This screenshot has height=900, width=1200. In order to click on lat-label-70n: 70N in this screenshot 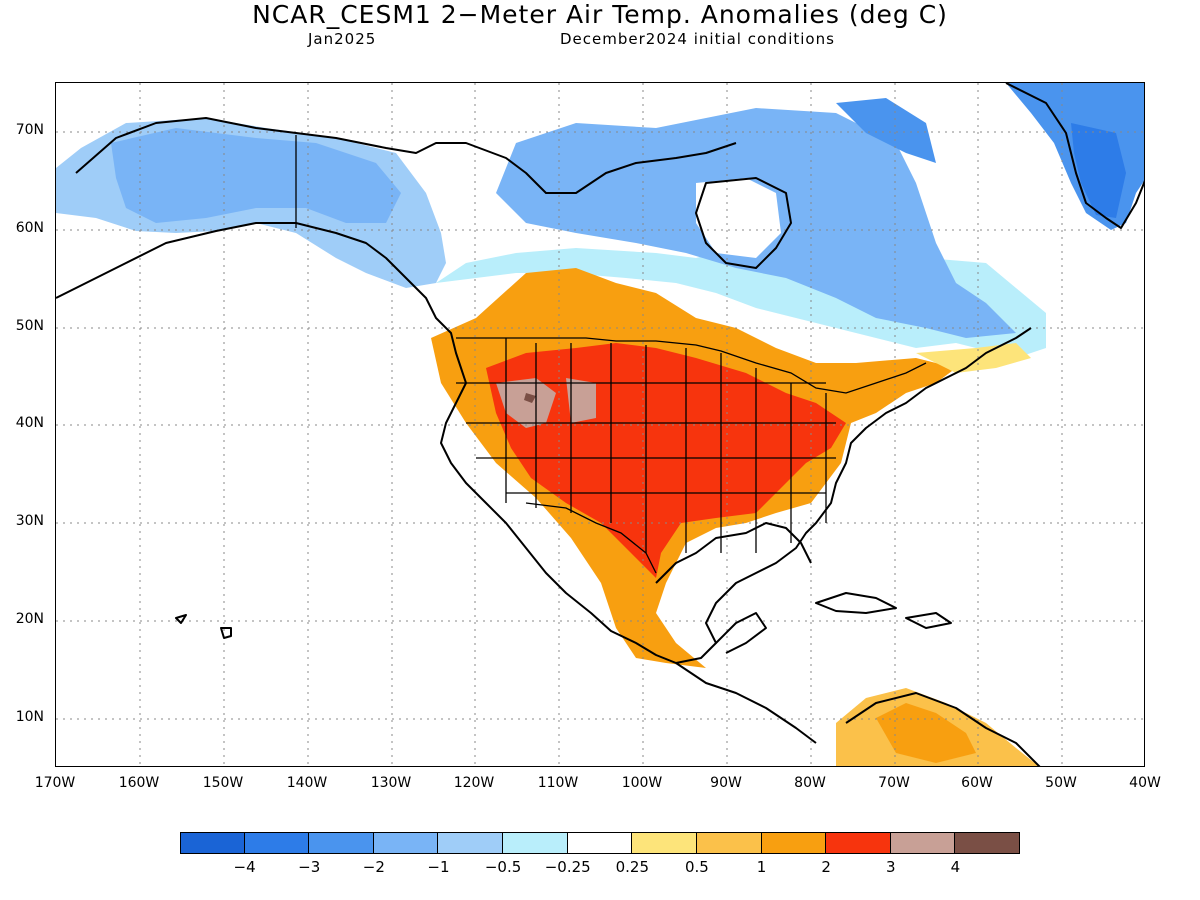, I will do `click(29, 130)`.